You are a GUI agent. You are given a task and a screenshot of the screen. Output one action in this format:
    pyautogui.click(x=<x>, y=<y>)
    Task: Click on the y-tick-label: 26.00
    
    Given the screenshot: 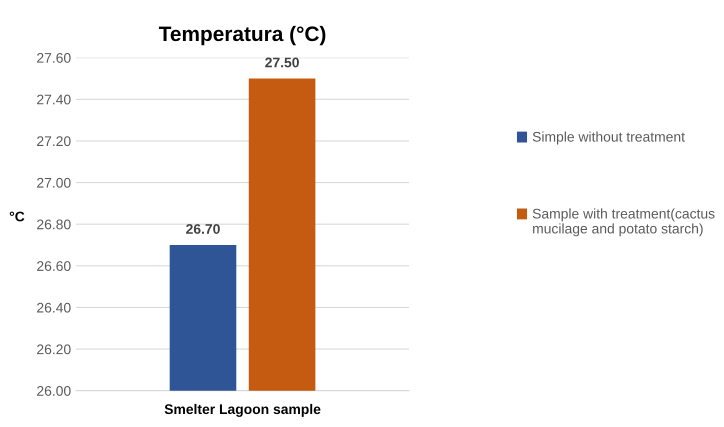 What is the action you would take?
    pyautogui.click(x=54, y=391)
    